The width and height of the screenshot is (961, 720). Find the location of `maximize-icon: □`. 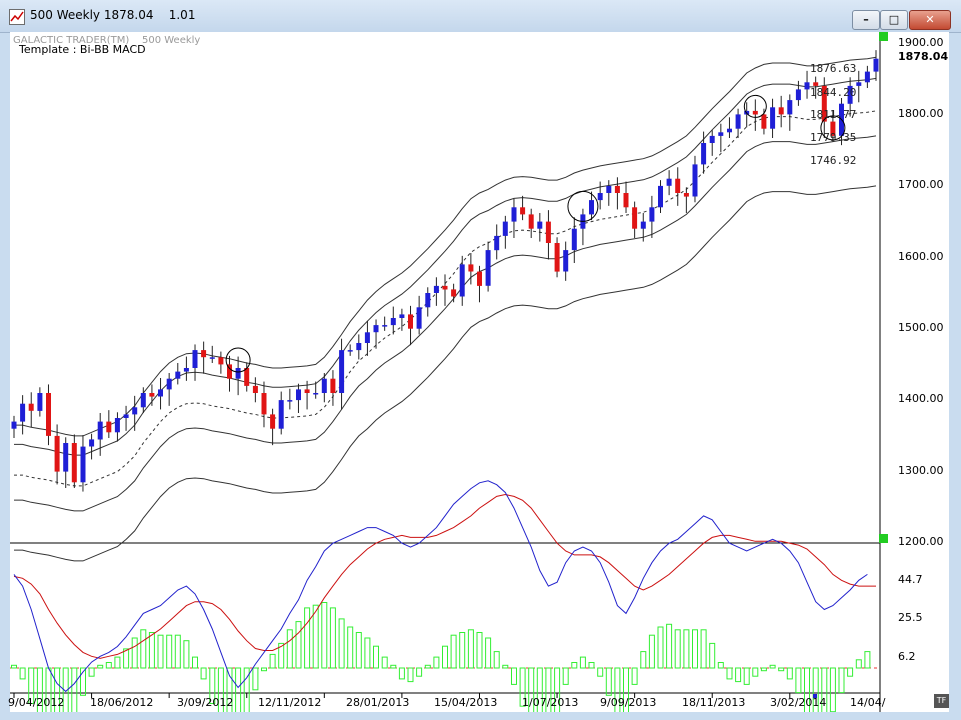

maximize-icon: □ is located at coordinates (894, 19).